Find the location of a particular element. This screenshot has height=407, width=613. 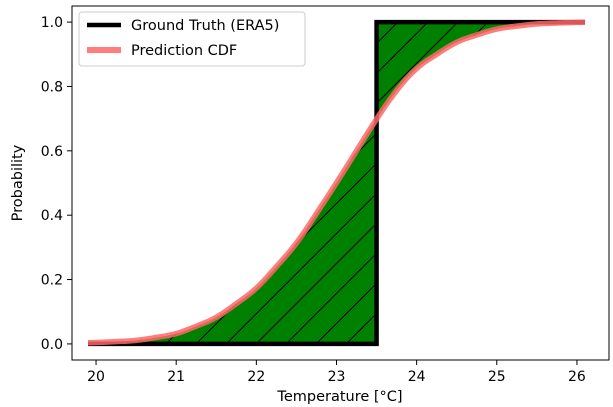

y-tick-label: 0.2 is located at coordinates (52, 281).